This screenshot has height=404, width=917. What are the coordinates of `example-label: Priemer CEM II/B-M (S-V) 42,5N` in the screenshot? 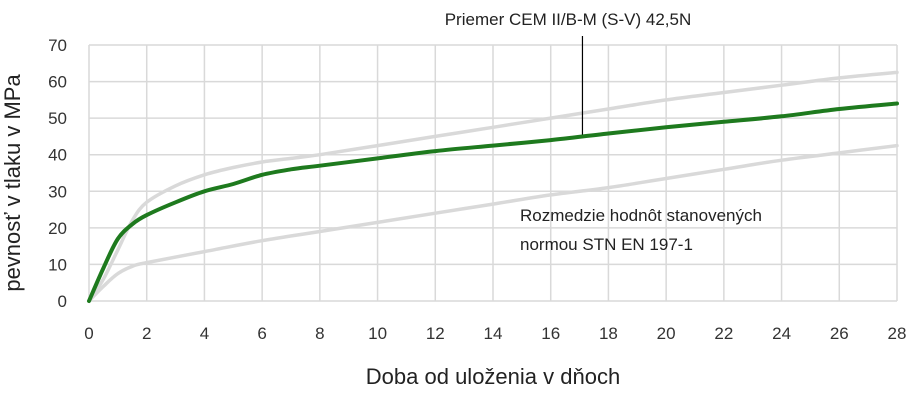 It's located at (568, 19).